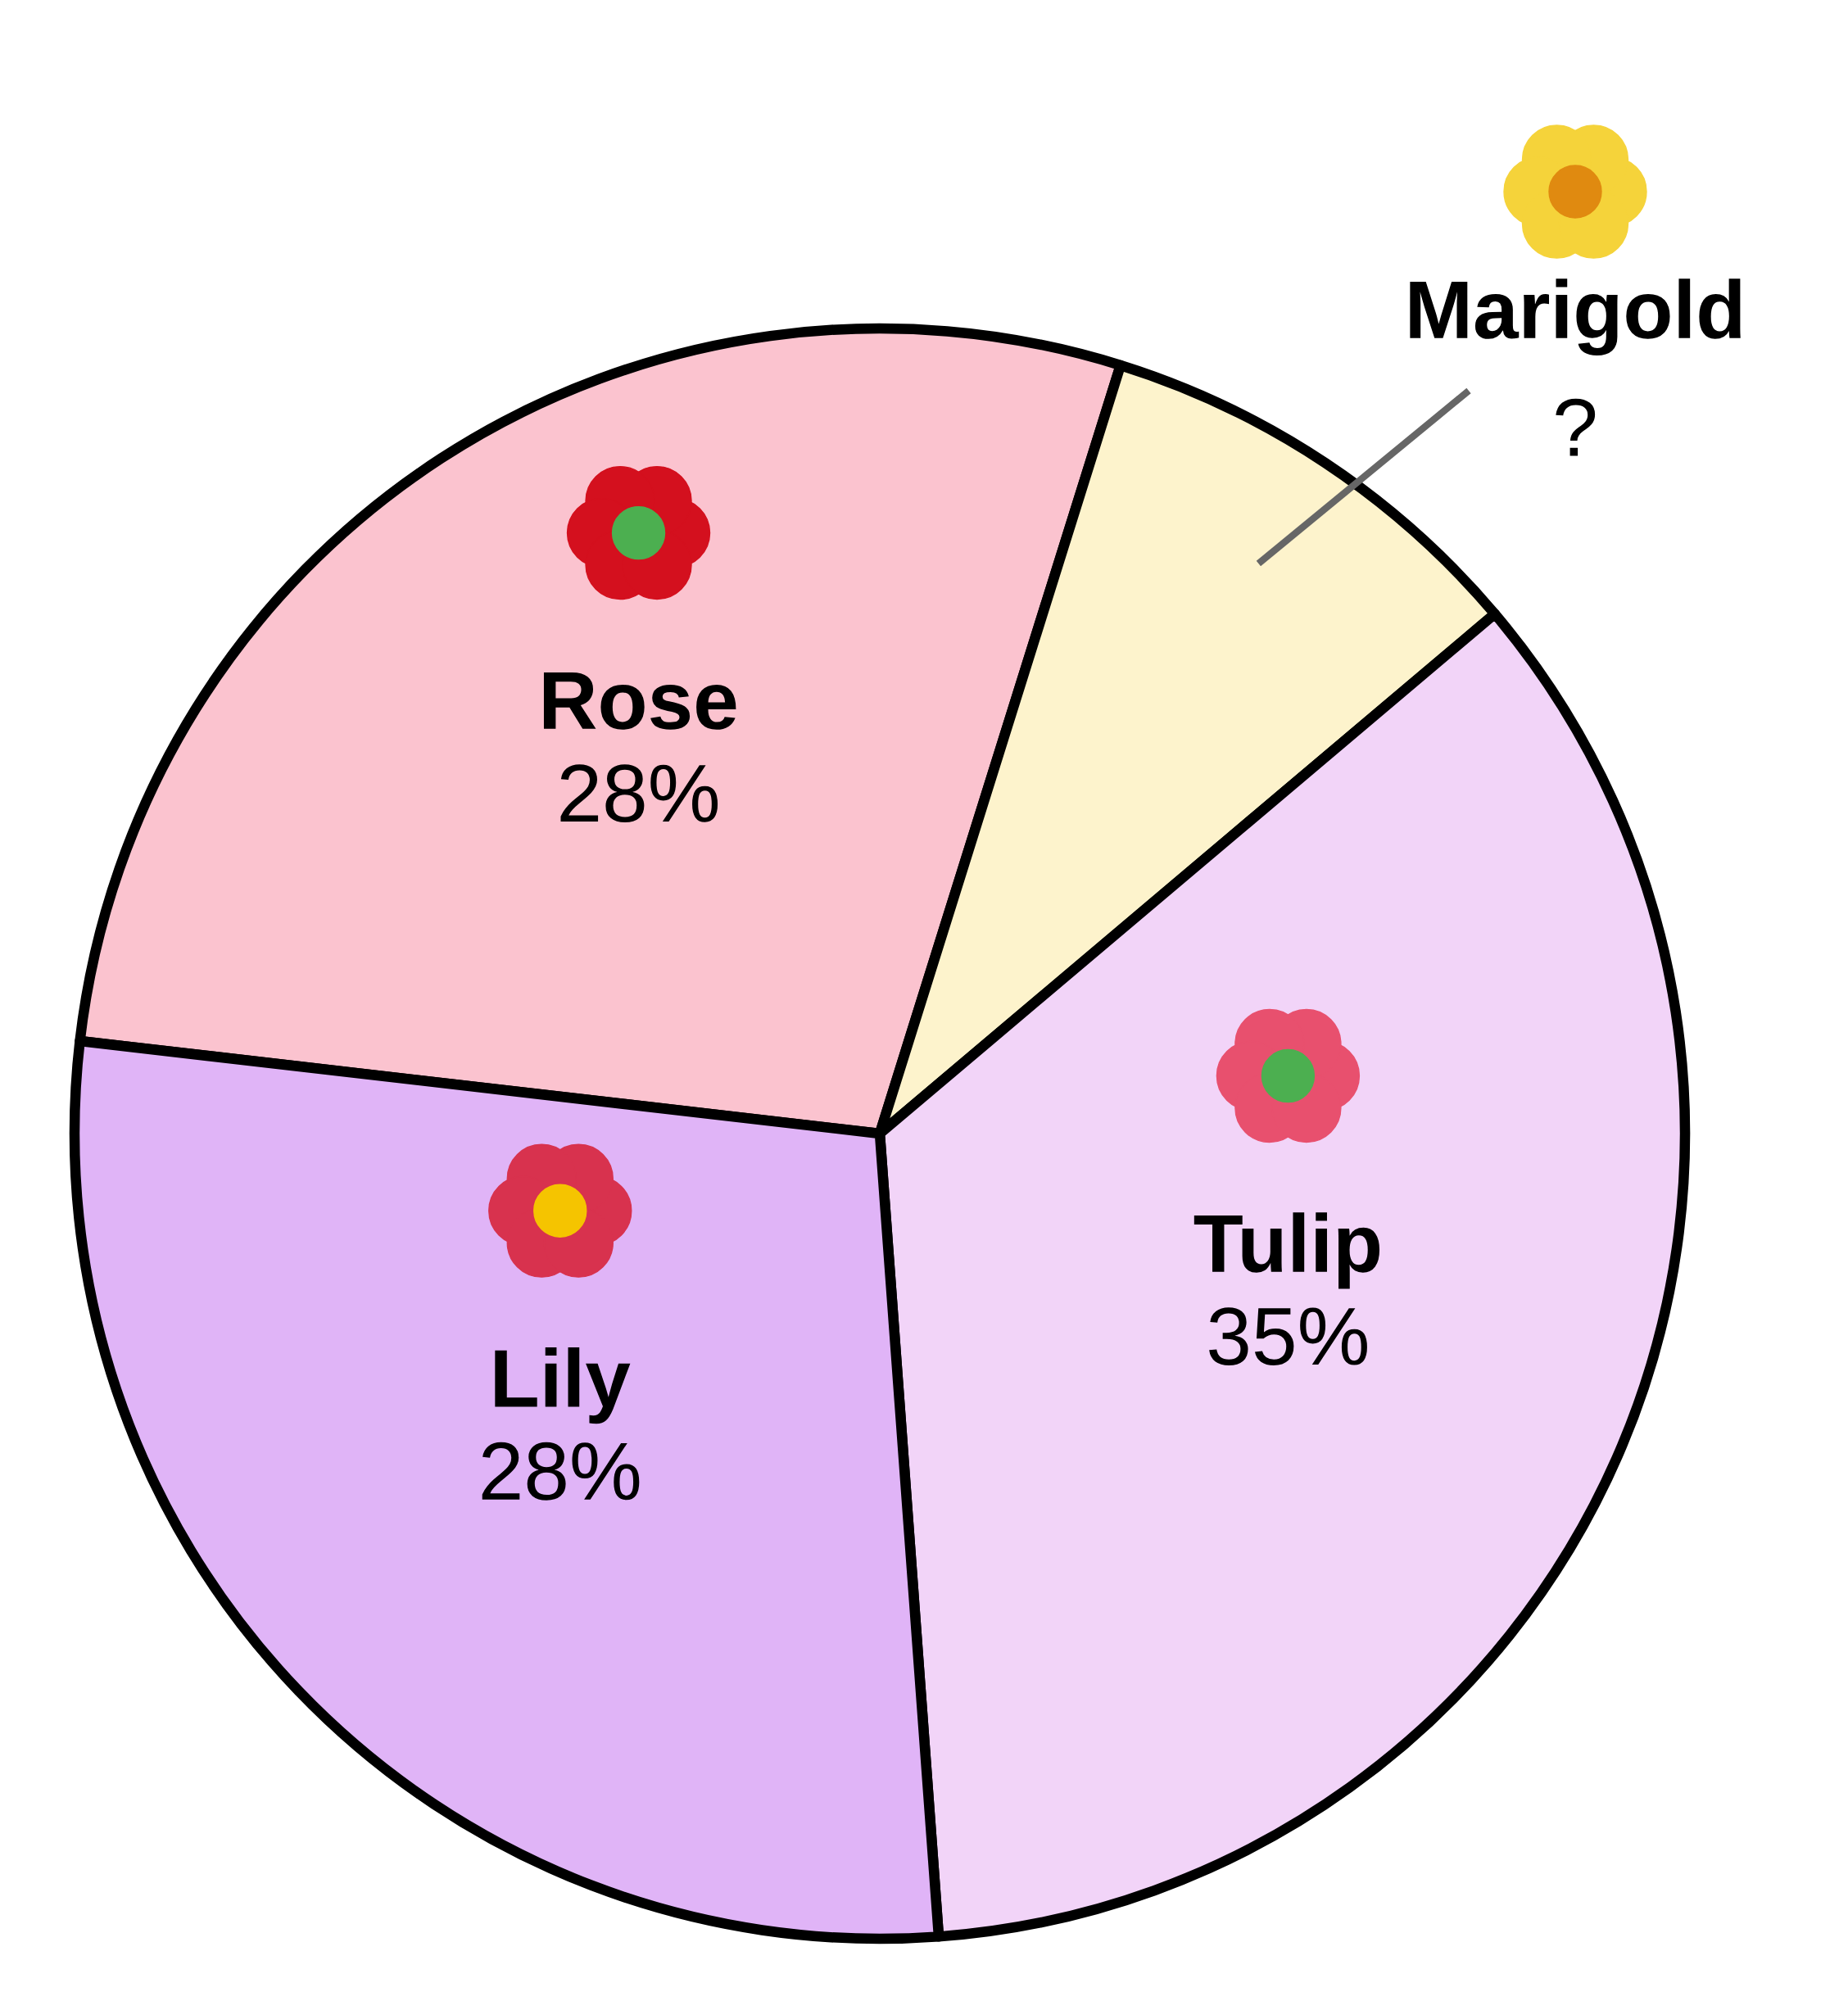  I want to click on slice-label: Rose, so click(639, 701).